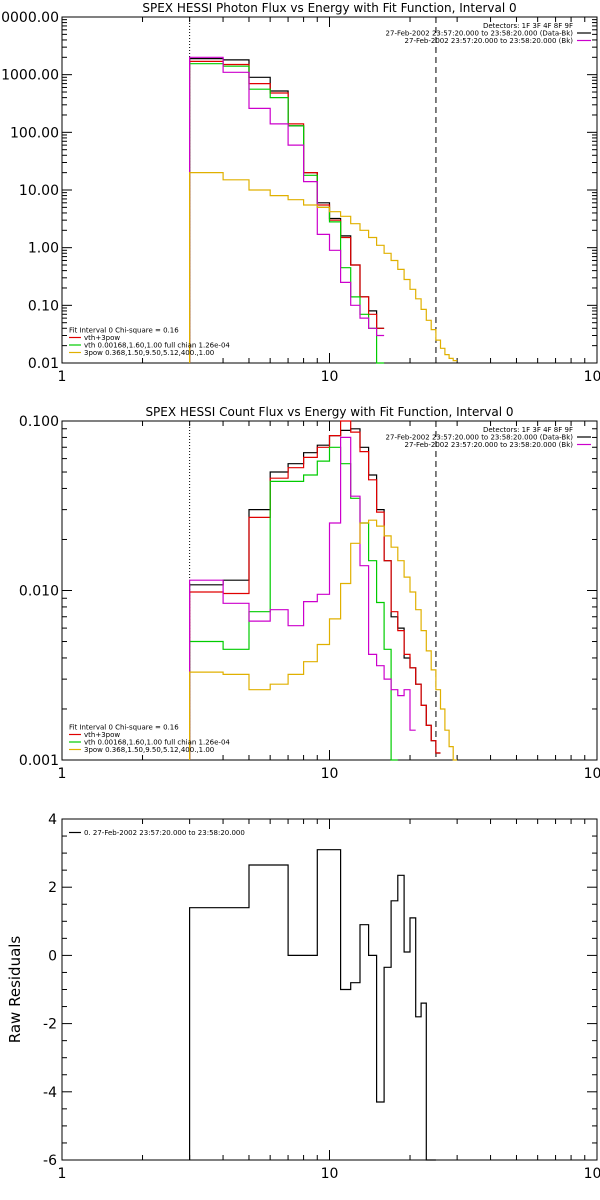  What do you see at coordinates (52, 888) in the screenshot?
I see `y-tick-label: 2` at bounding box center [52, 888].